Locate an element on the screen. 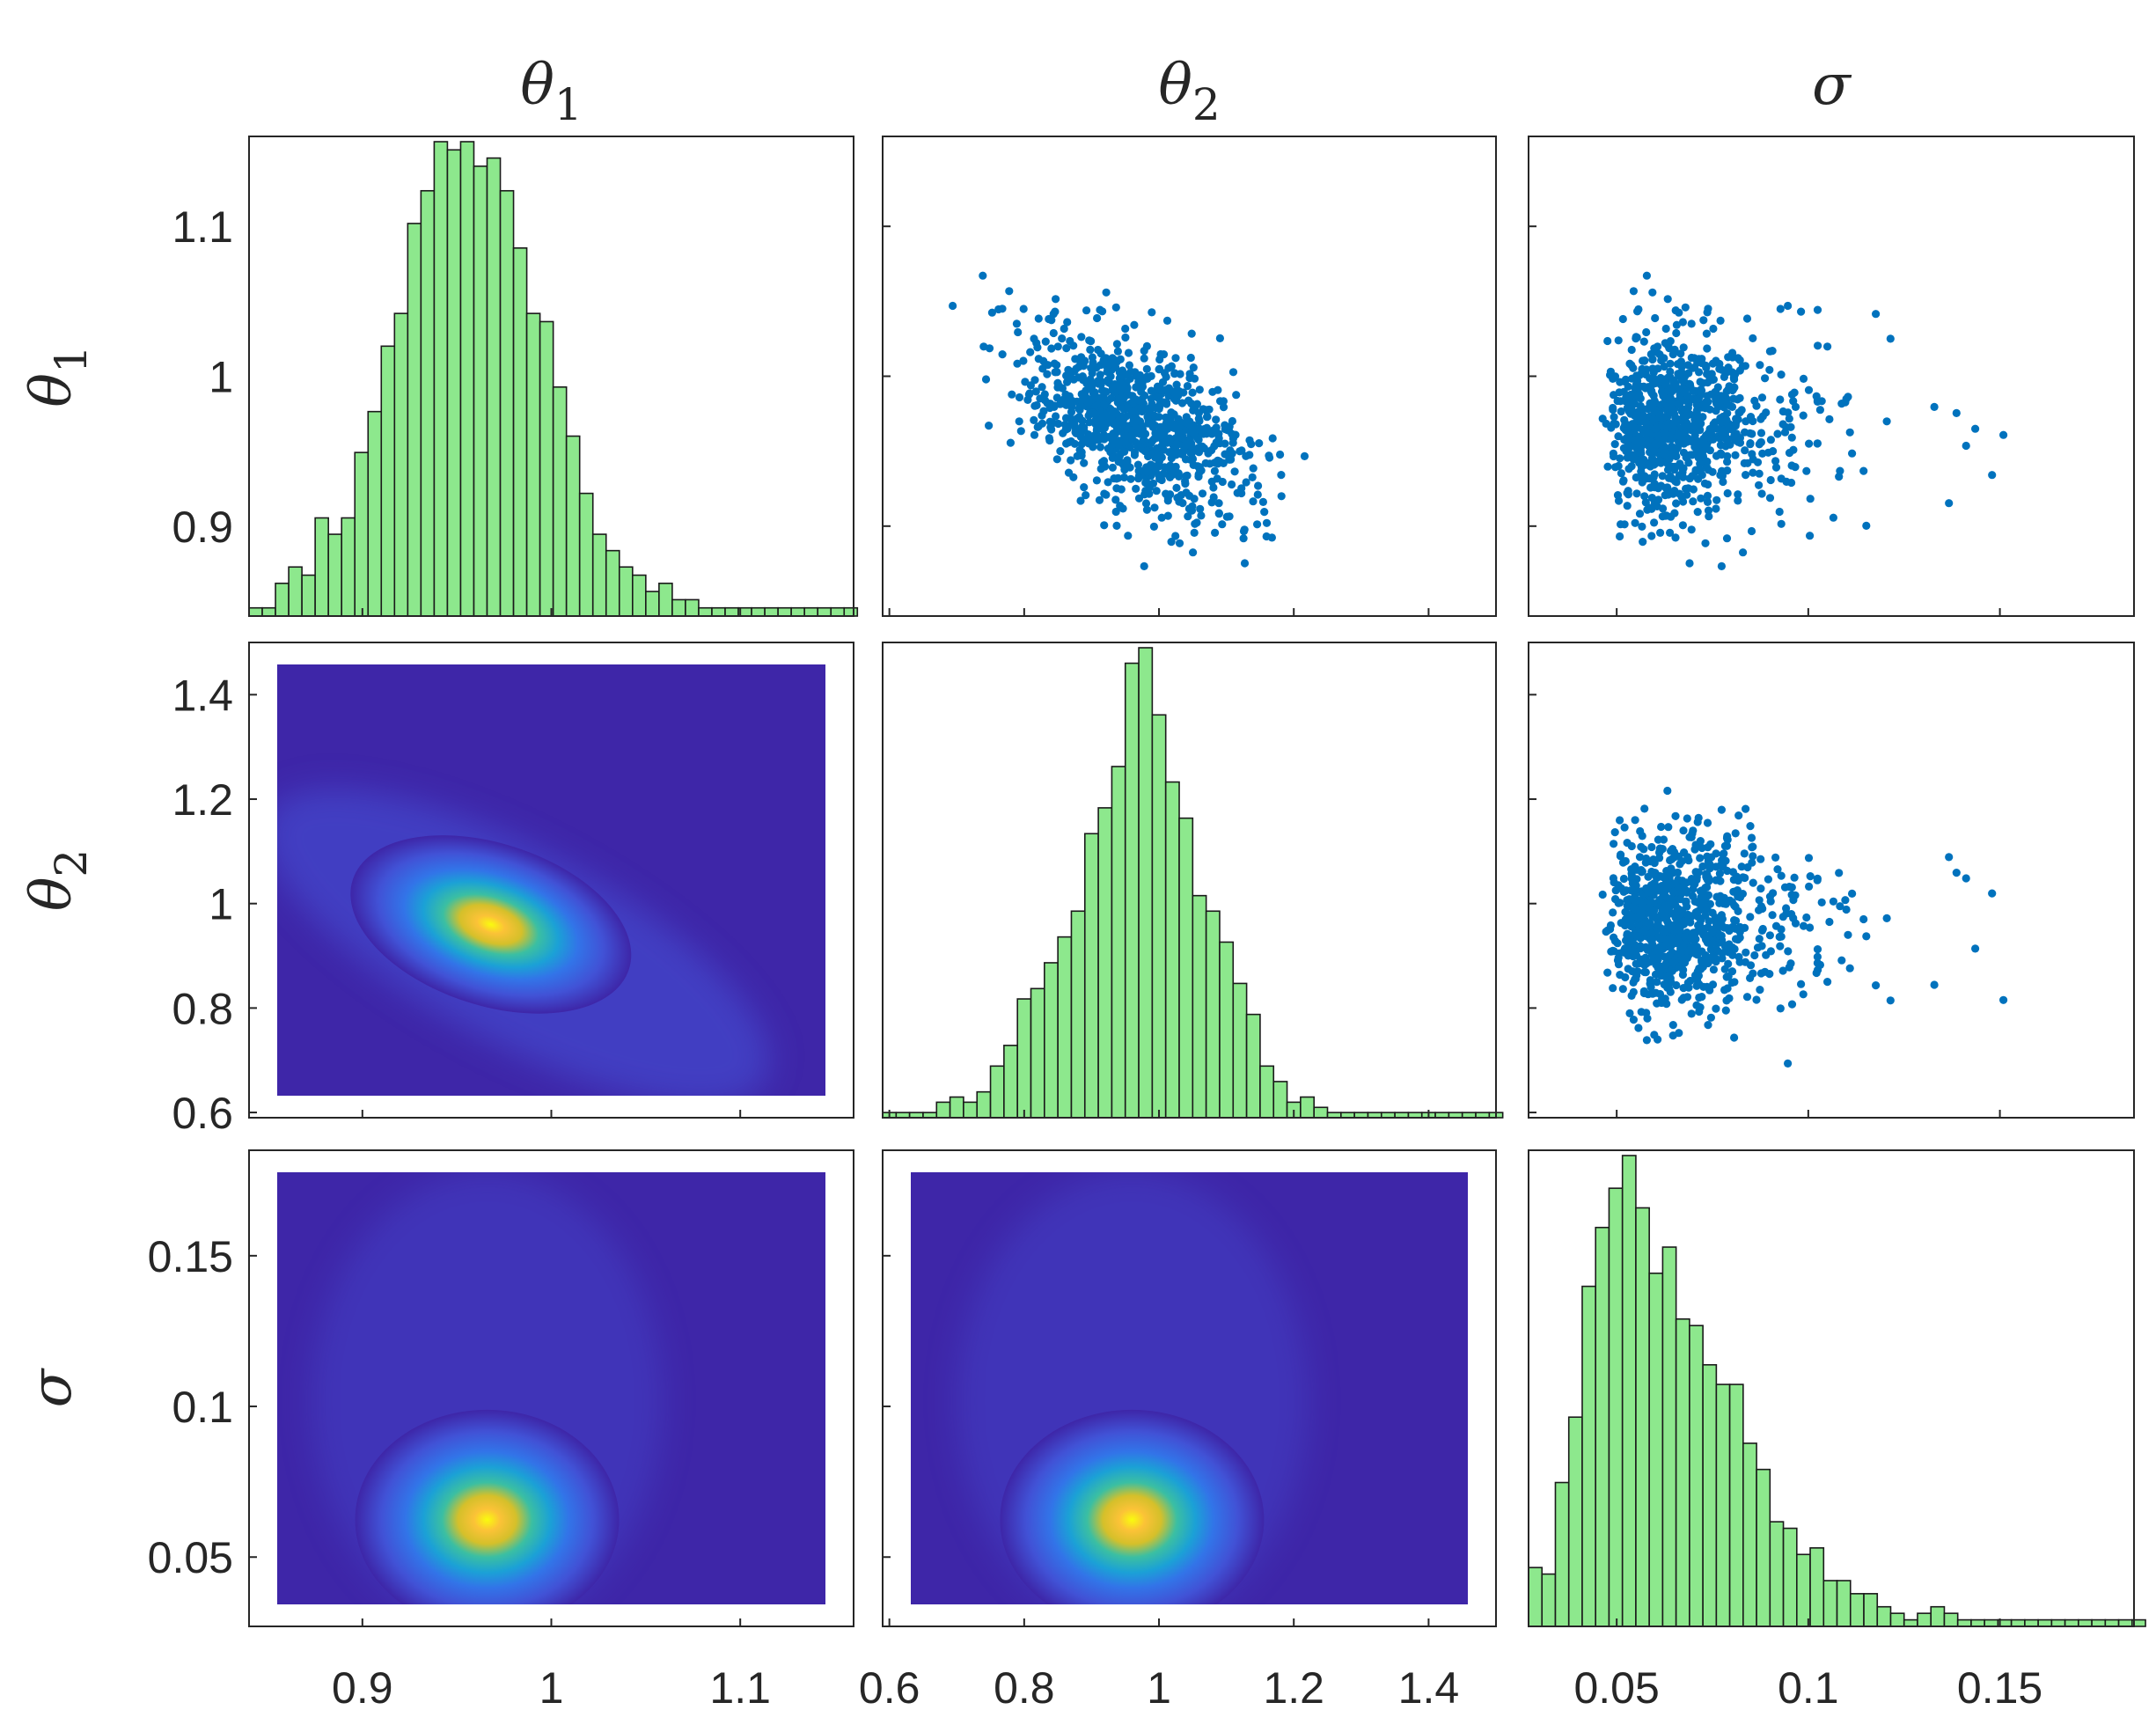  x-tick-label: 0.15 is located at coordinates (1999, 1688).